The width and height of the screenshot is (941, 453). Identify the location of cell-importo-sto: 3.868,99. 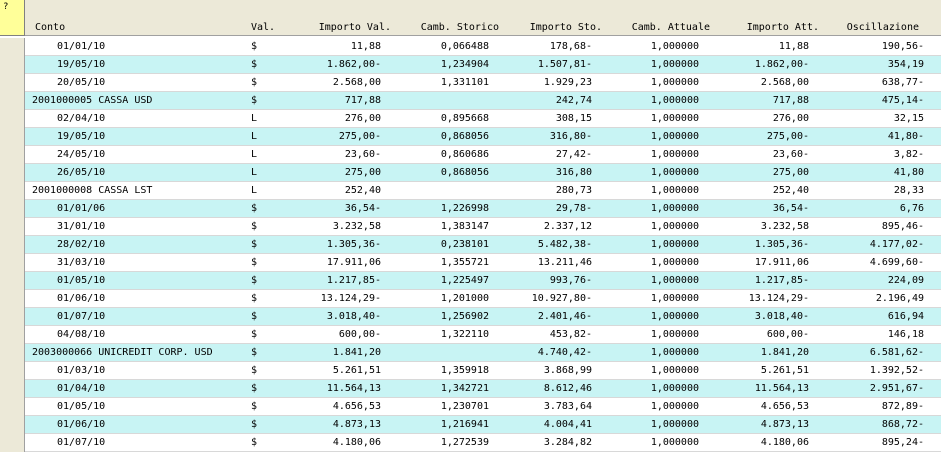
(567, 370).